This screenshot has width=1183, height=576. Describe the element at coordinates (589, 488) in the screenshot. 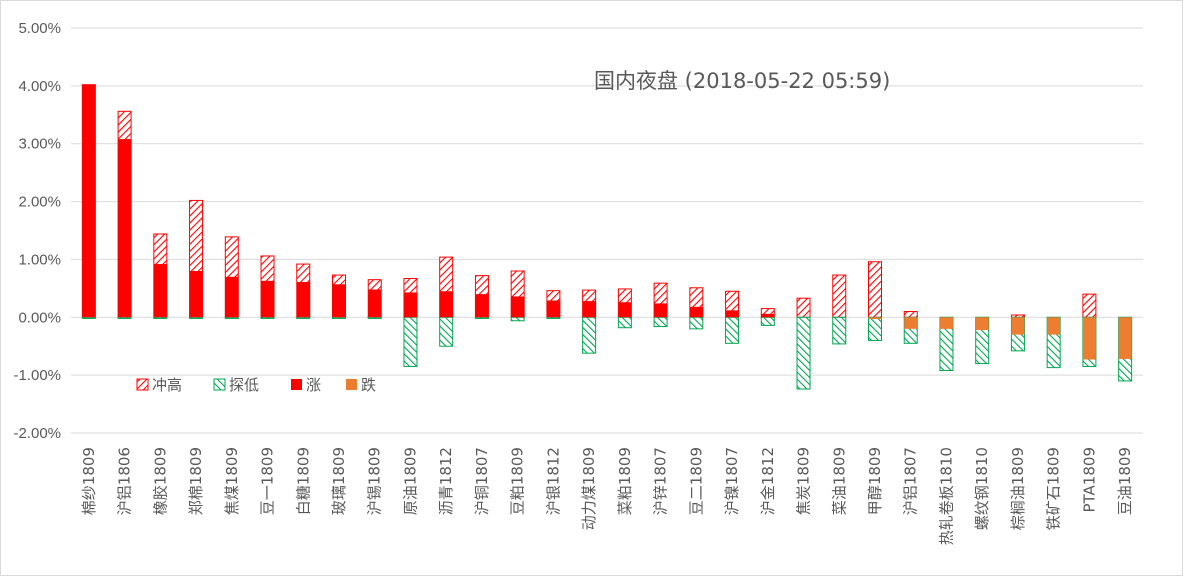

I see `x-tick-label: 动力煤1809` at that location.